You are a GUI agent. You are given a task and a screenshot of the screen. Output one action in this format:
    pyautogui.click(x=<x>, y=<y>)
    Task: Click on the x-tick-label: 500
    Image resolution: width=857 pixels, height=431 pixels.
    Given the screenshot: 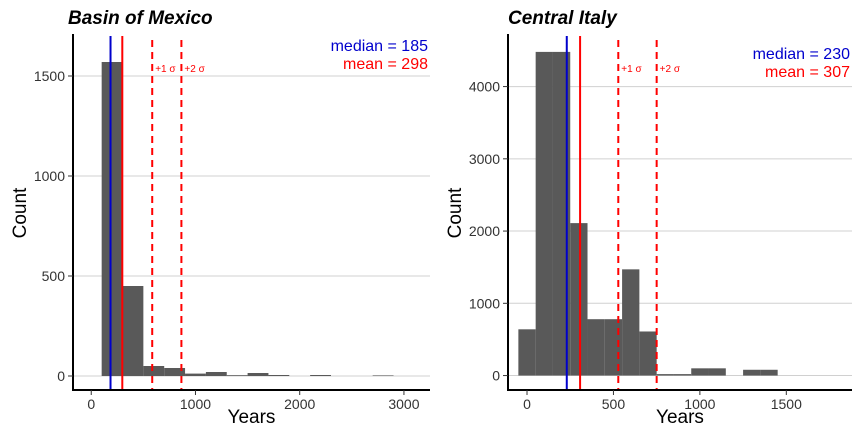 What is the action you would take?
    pyautogui.click(x=614, y=404)
    